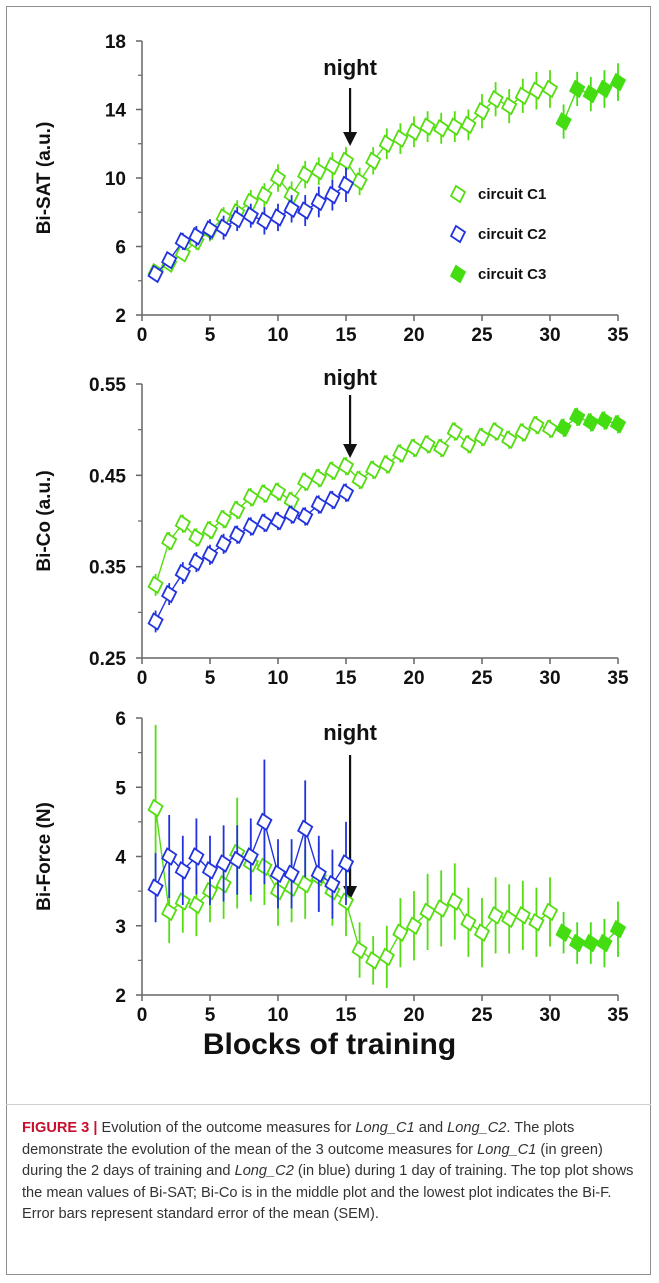 Image resolution: width=659 pixels, height=1283 pixels. What do you see at coordinates (618, 678) in the screenshot?
I see `x-tick-label: 35` at bounding box center [618, 678].